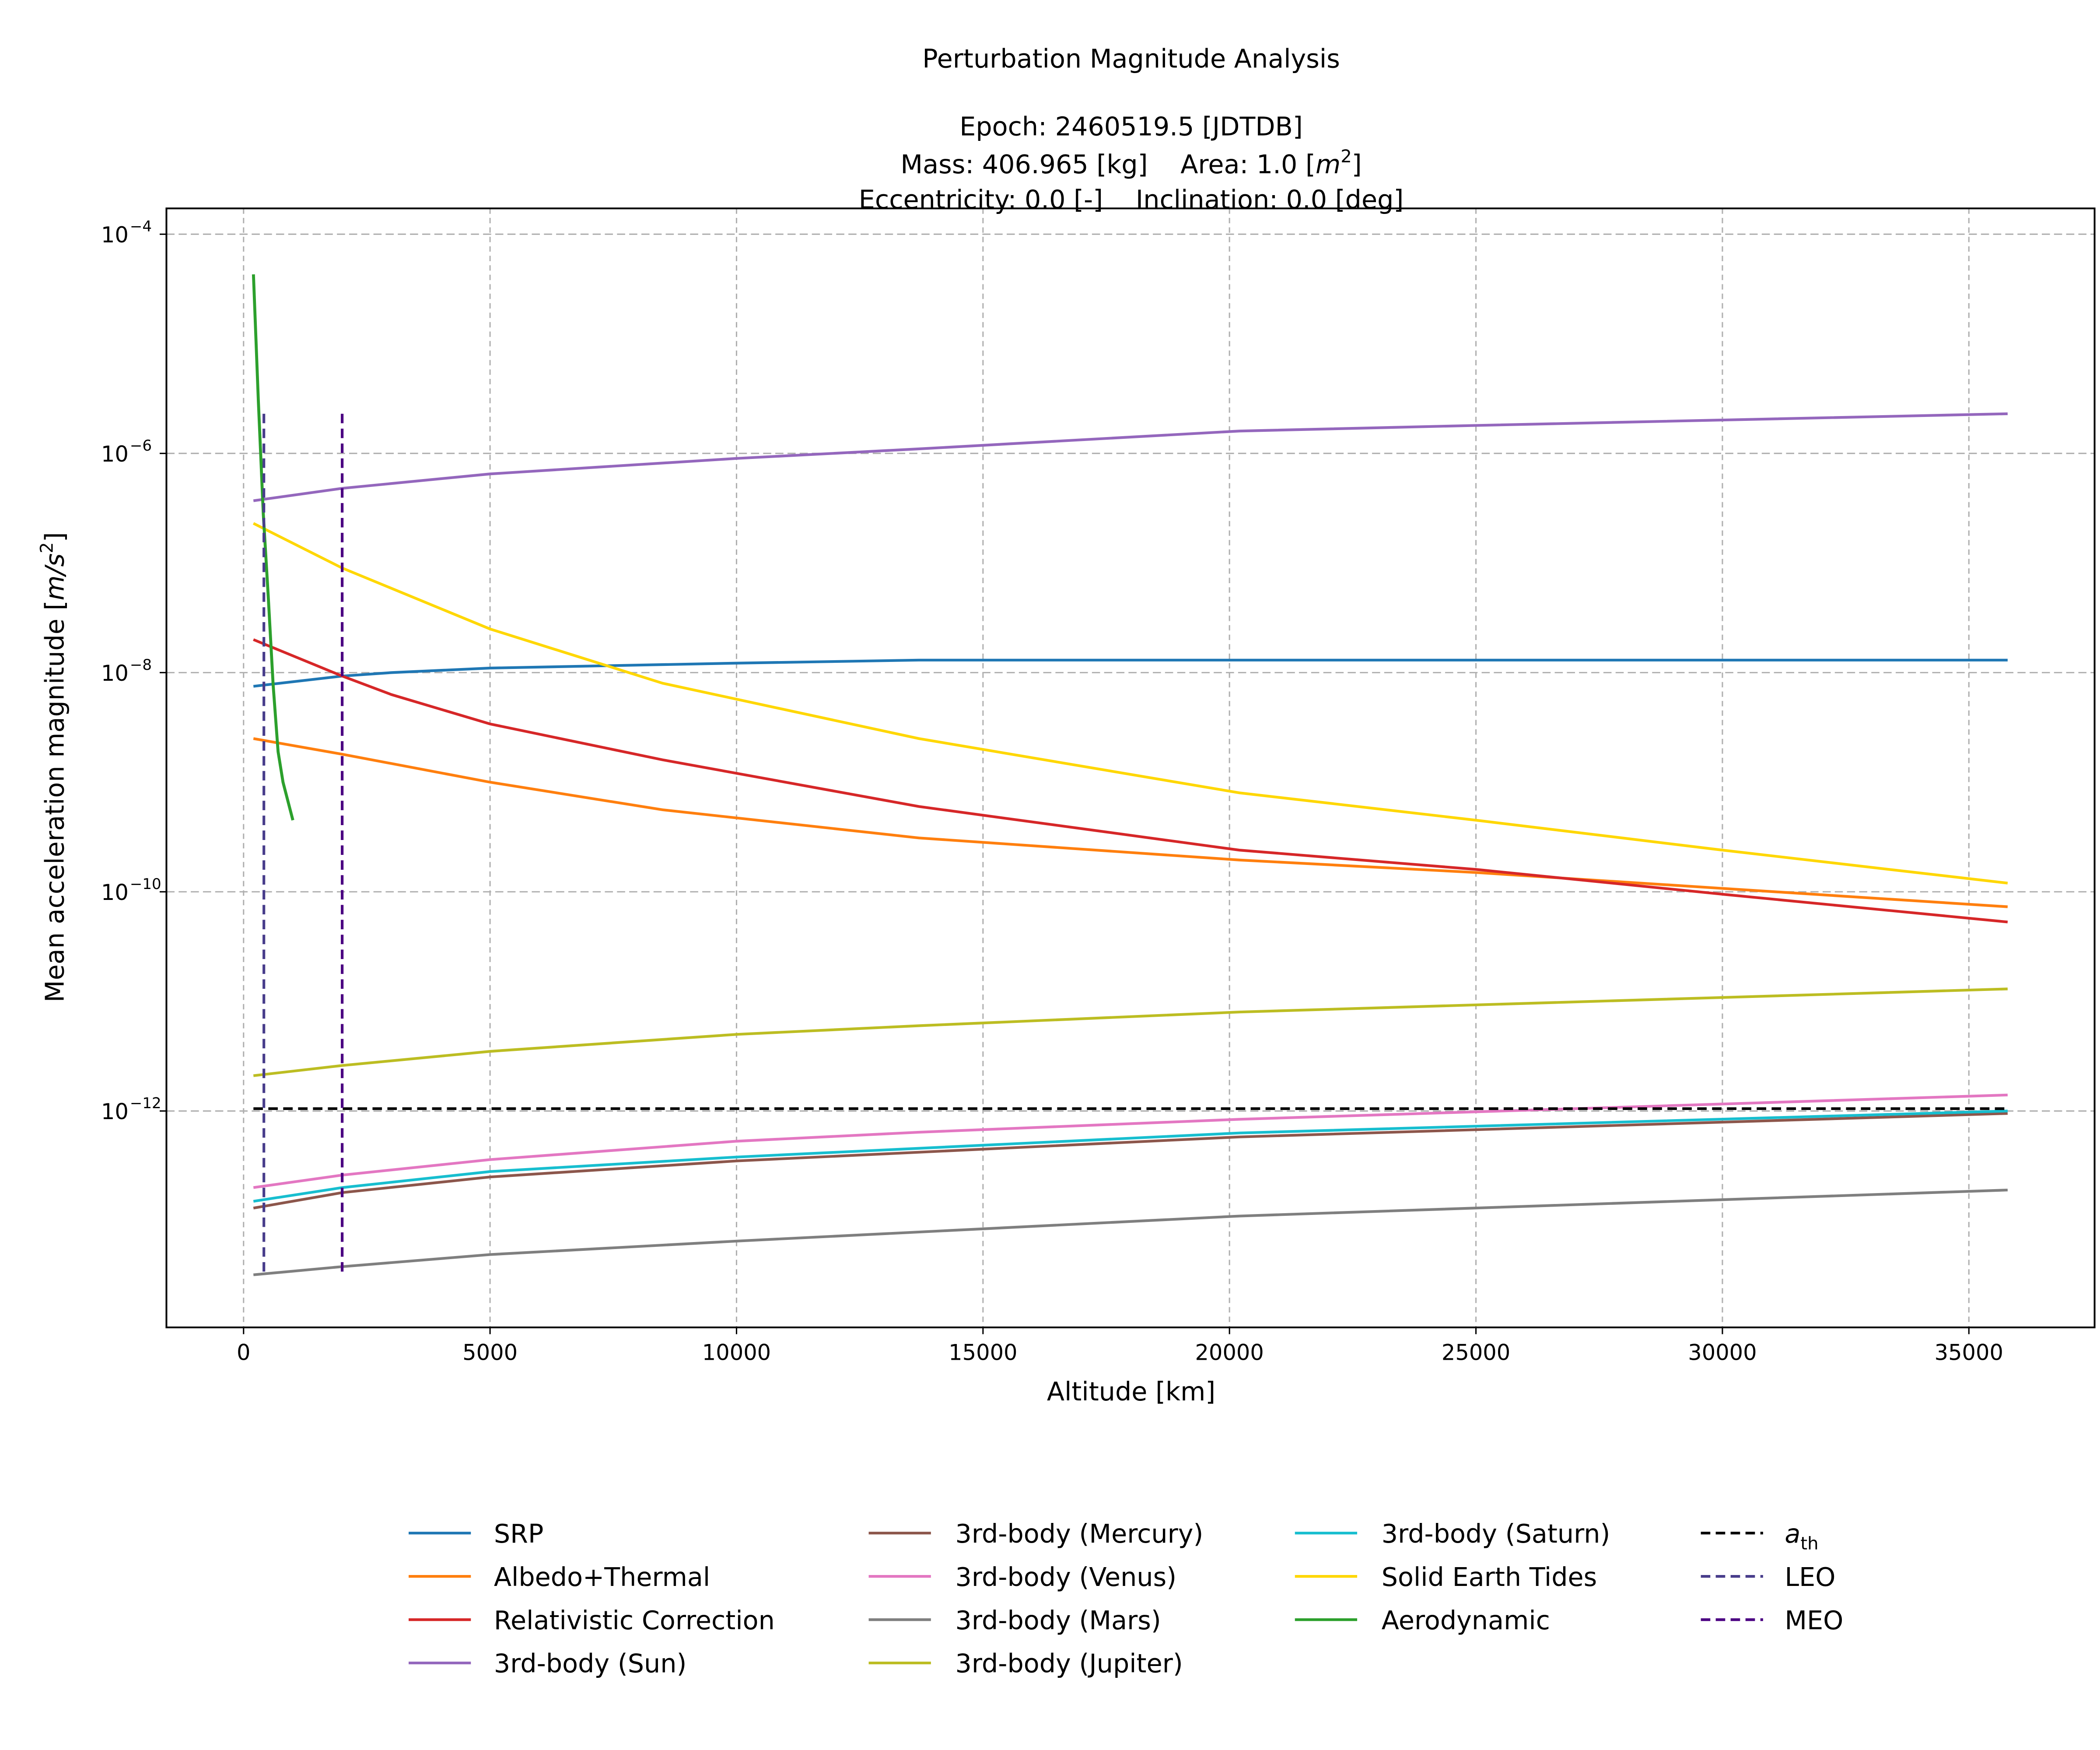  I want to click on subtitle-area-unit: m, so click(1328, 164).